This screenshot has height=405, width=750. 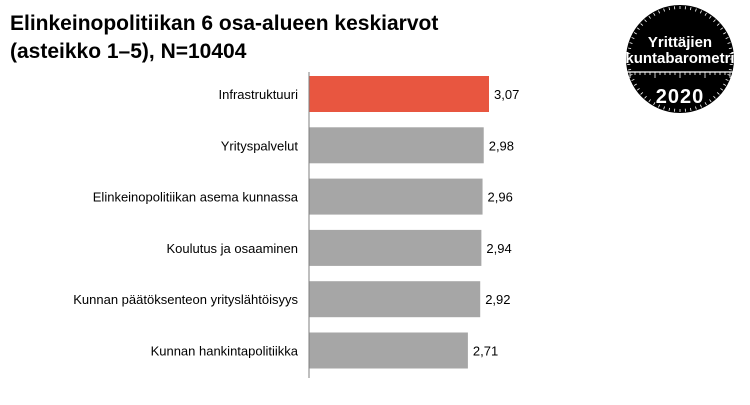 I want to click on logo-line-2: kuntabarometri, so click(x=680, y=58).